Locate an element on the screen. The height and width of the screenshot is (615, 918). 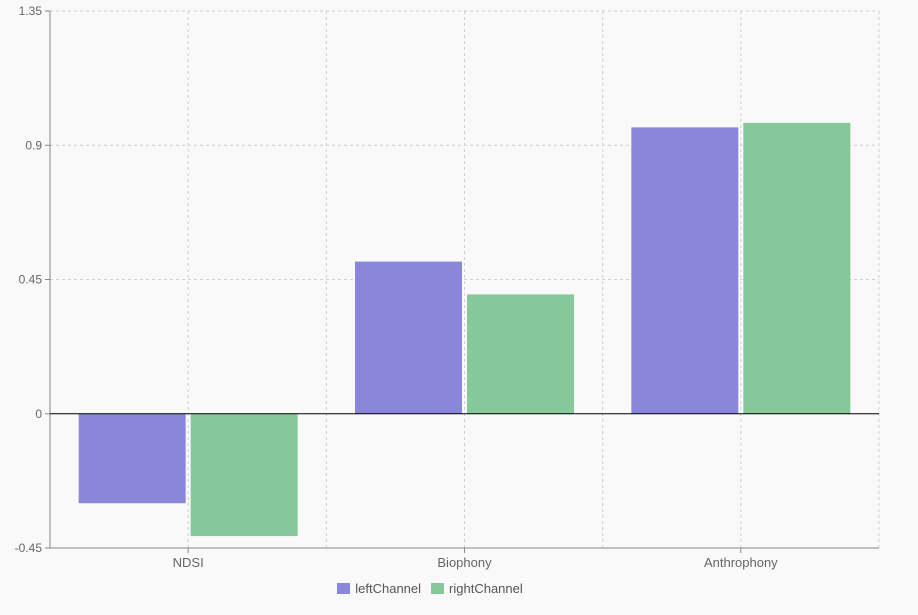
legend-label-right-channel: rightChannel is located at coordinates (486, 588).